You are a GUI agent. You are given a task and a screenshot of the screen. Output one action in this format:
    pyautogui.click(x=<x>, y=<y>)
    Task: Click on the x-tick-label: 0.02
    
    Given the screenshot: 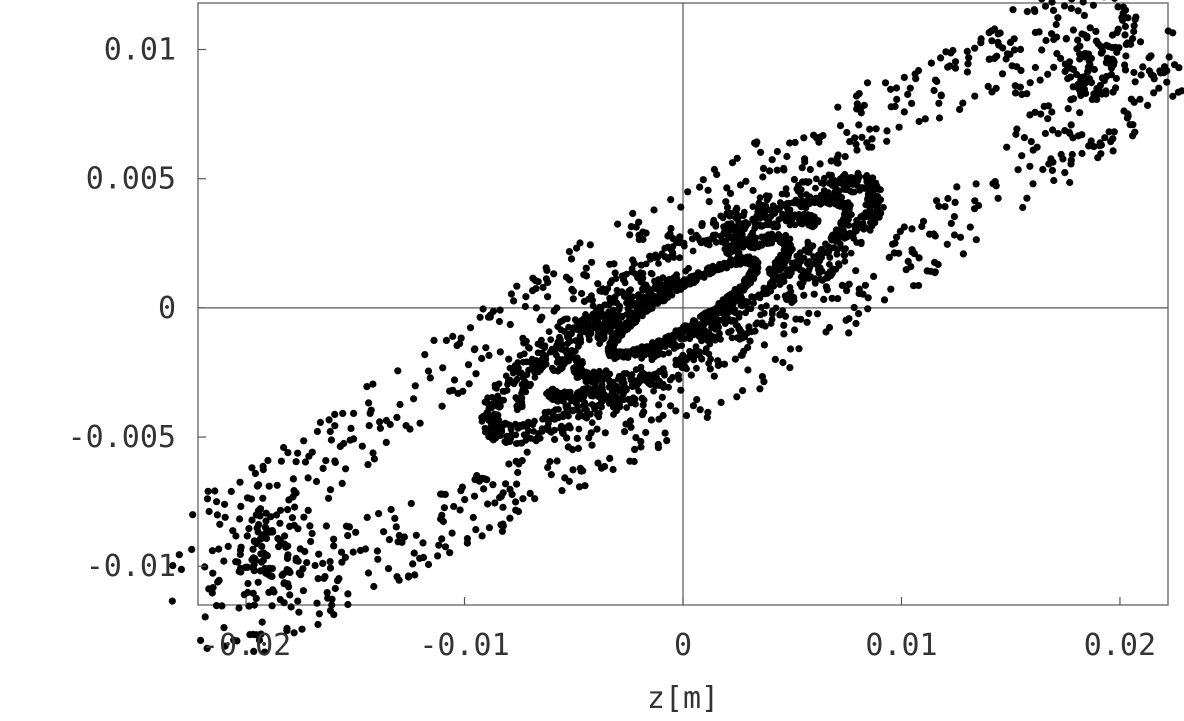 What is the action you would take?
    pyautogui.click(x=1120, y=645)
    